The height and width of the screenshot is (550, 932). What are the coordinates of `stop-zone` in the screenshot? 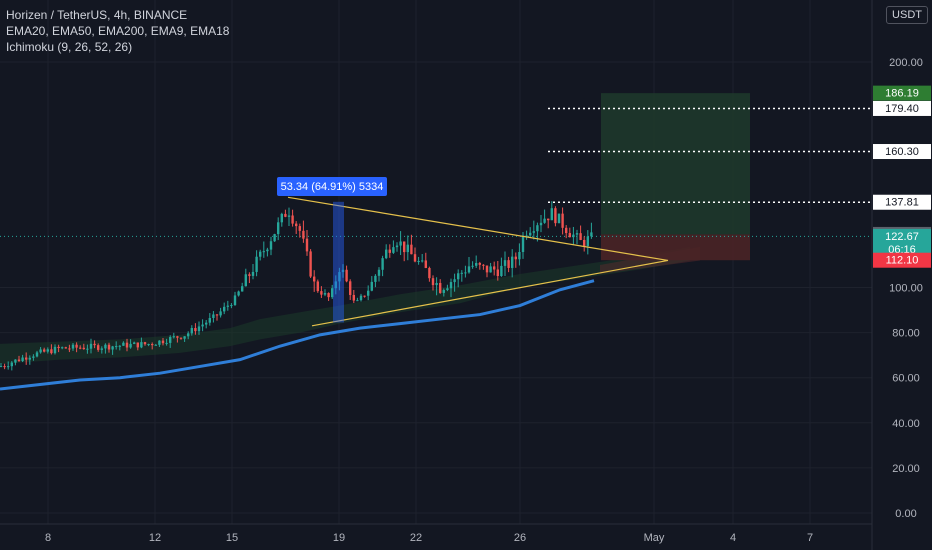 It's located at (675, 247).